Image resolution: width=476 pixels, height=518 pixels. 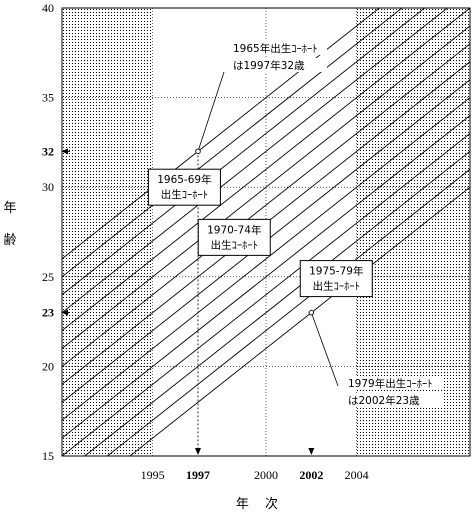 I want to click on x-tick-label-2004: 2004, so click(x=357, y=475).